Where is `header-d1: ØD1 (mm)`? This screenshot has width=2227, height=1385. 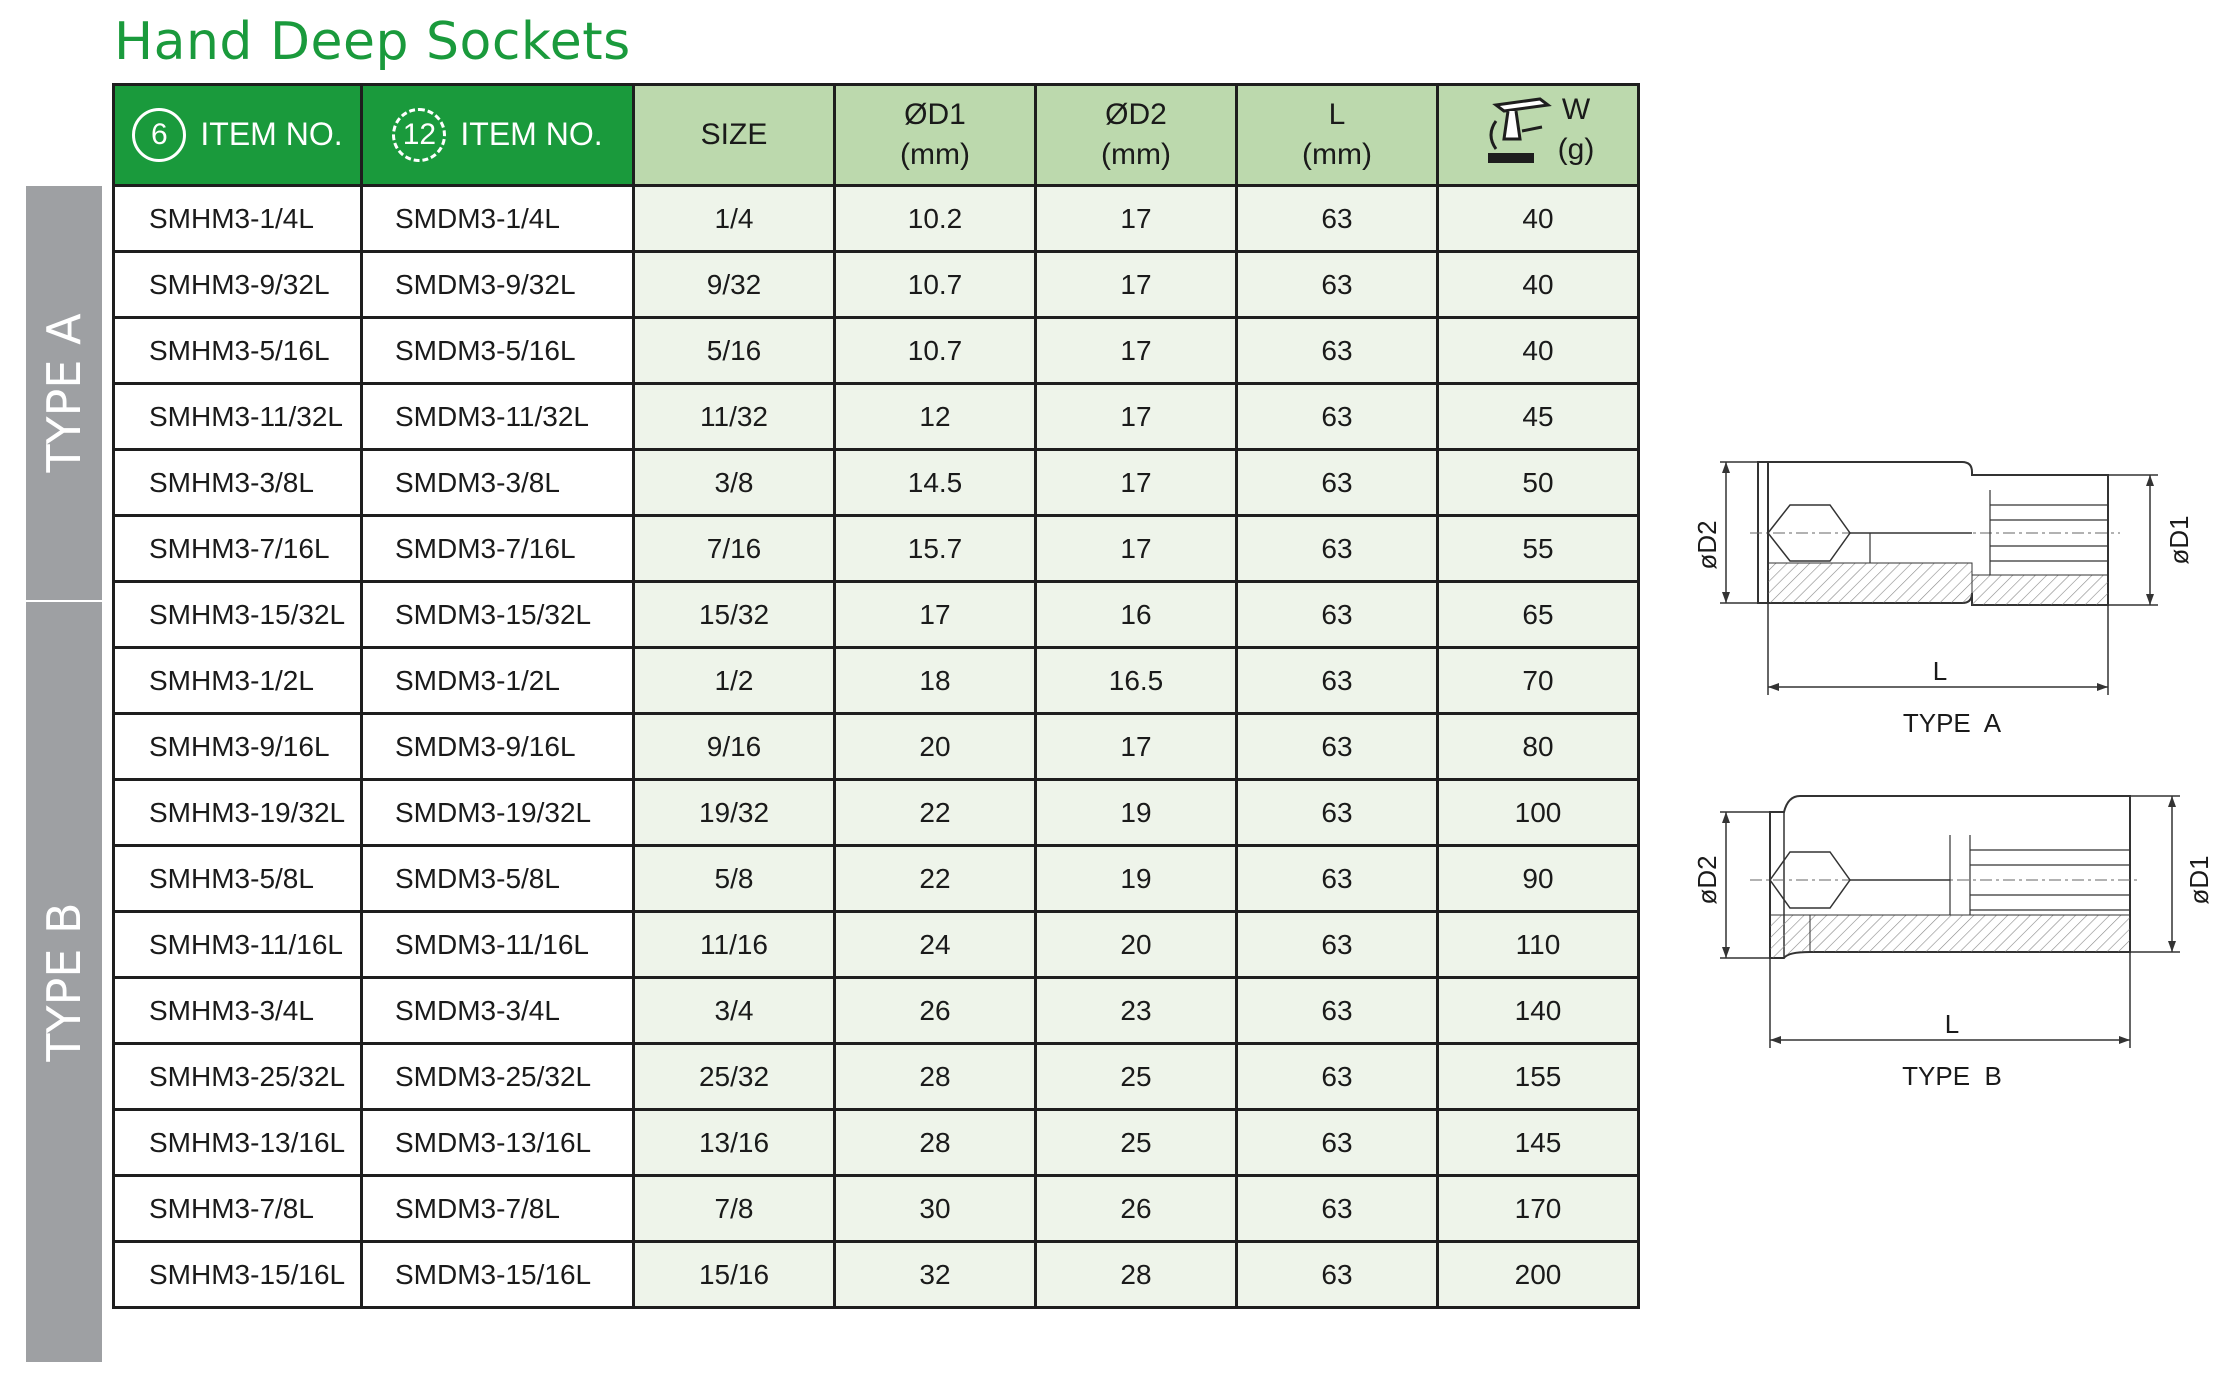 header-d1: ØD1 (mm) is located at coordinates (935, 135).